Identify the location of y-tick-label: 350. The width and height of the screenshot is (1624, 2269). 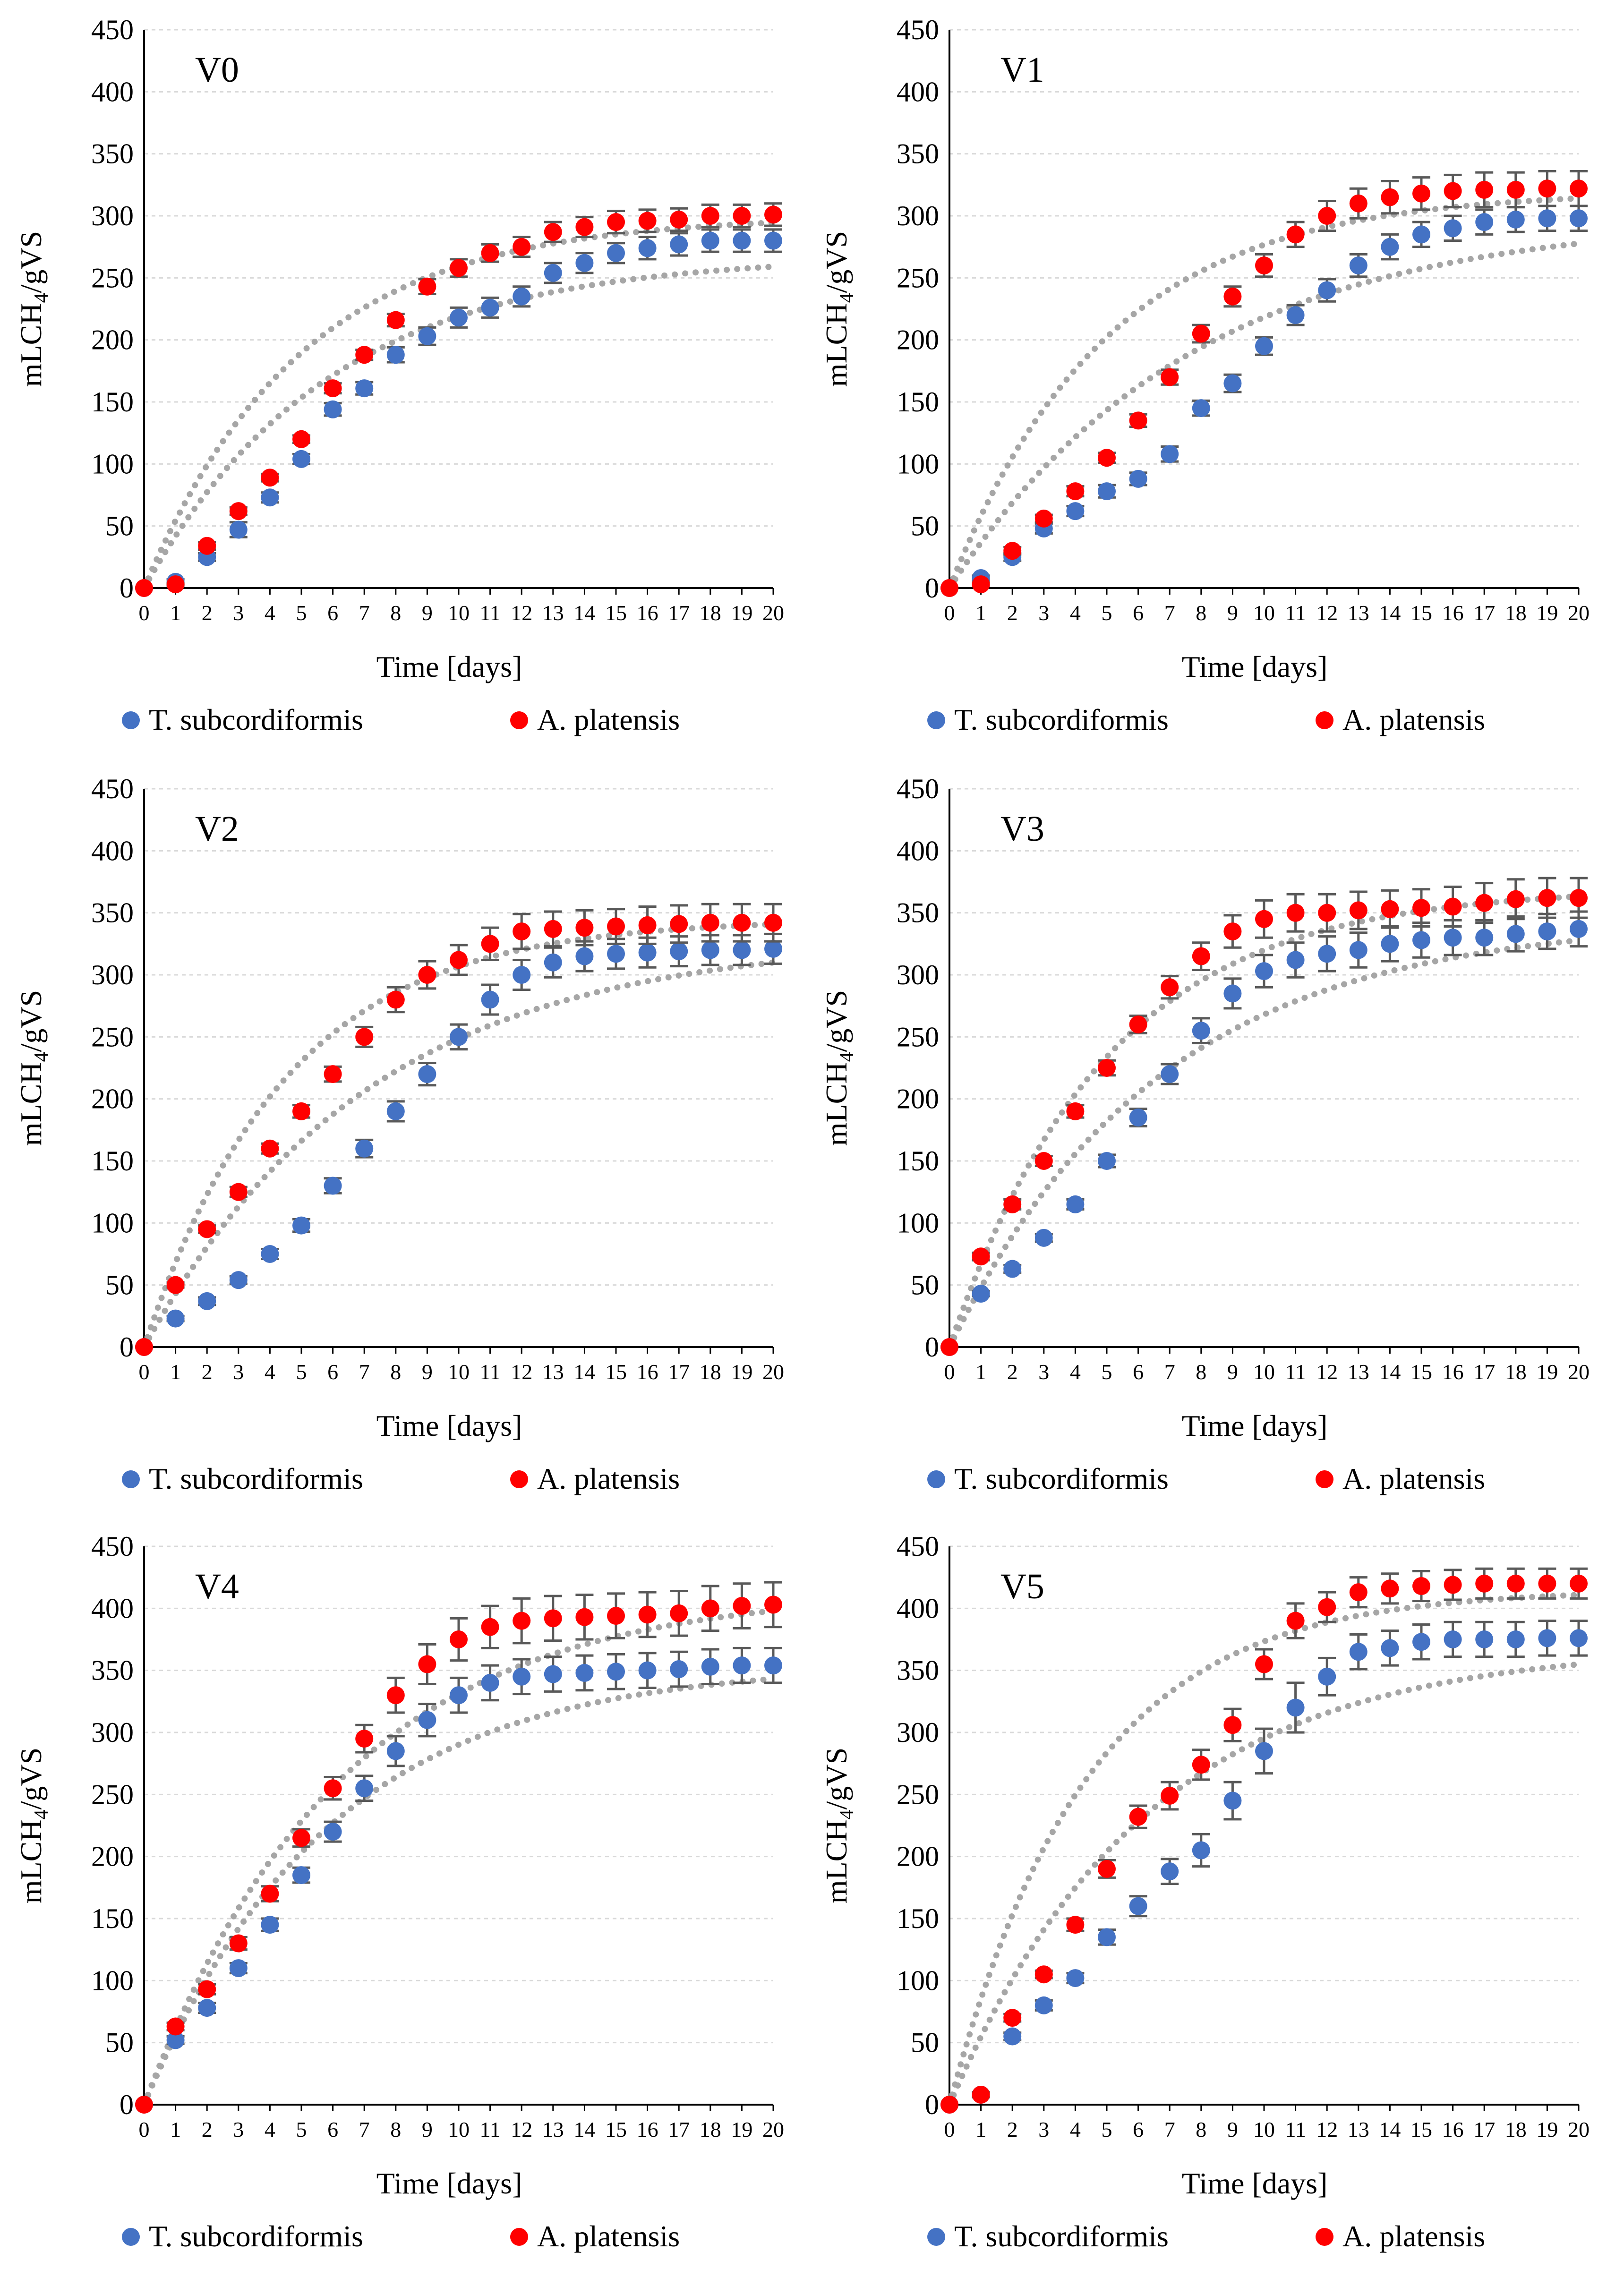
(112, 1670).